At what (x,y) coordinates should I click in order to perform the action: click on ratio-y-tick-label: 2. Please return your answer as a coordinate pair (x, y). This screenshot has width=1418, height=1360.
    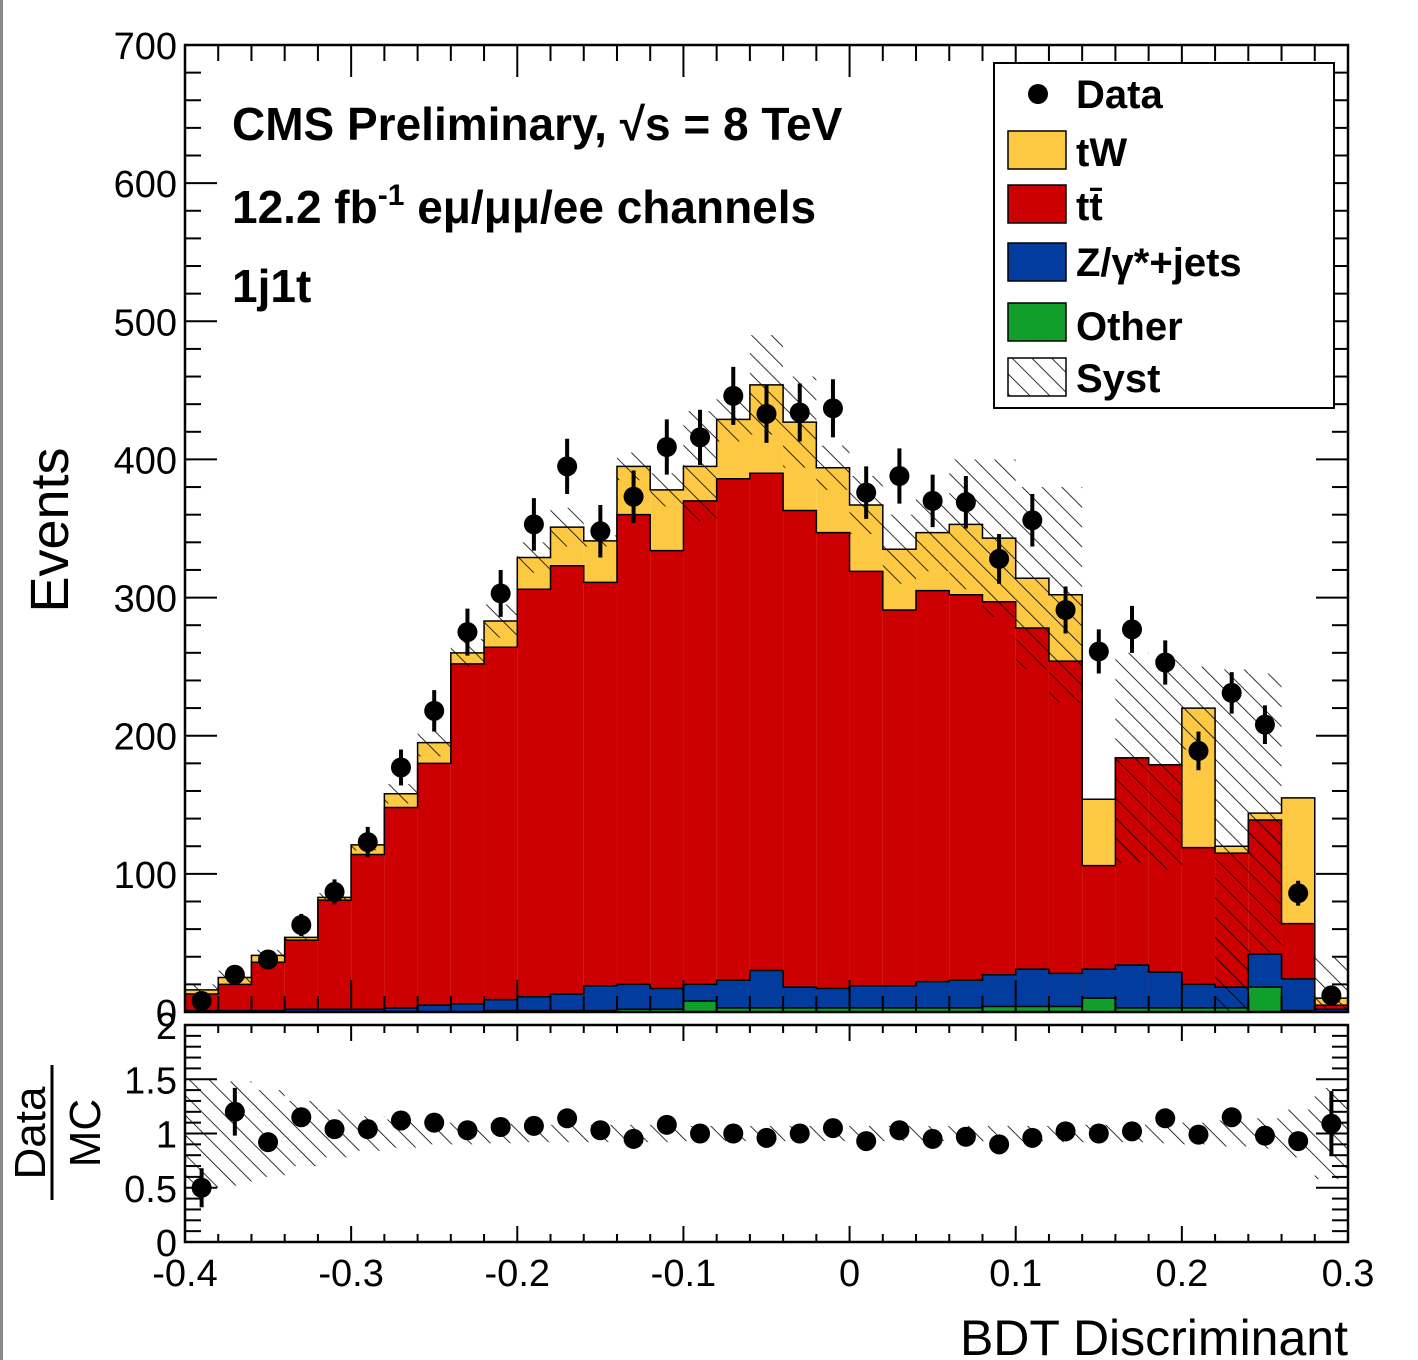
    Looking at the image, I should click on (166, 1027).